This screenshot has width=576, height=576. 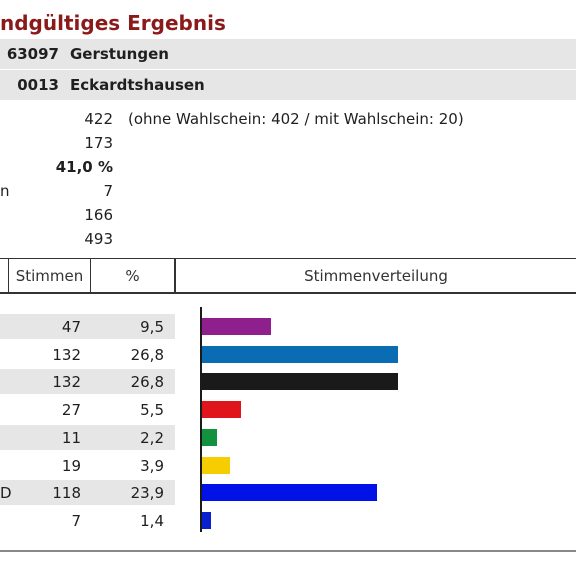 What do you see at coordinates (71, 466) in the screenshot?
I see `stimmen-value: 19` at bounding box center [71, 466].